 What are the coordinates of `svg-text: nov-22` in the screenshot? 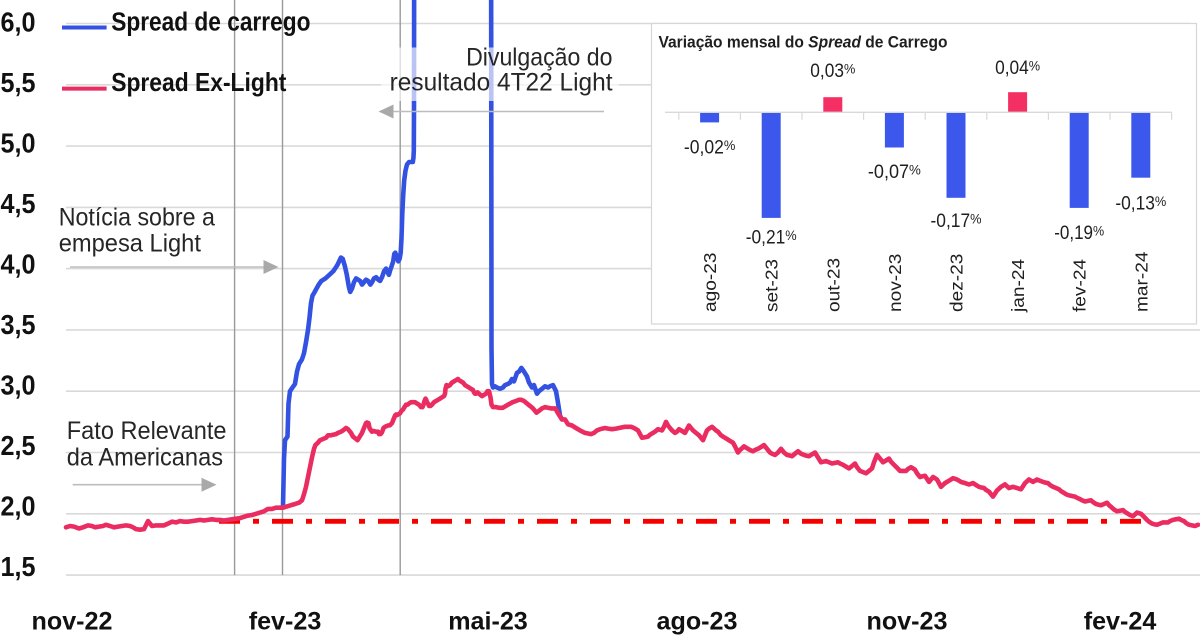 It's located at (72, 622).